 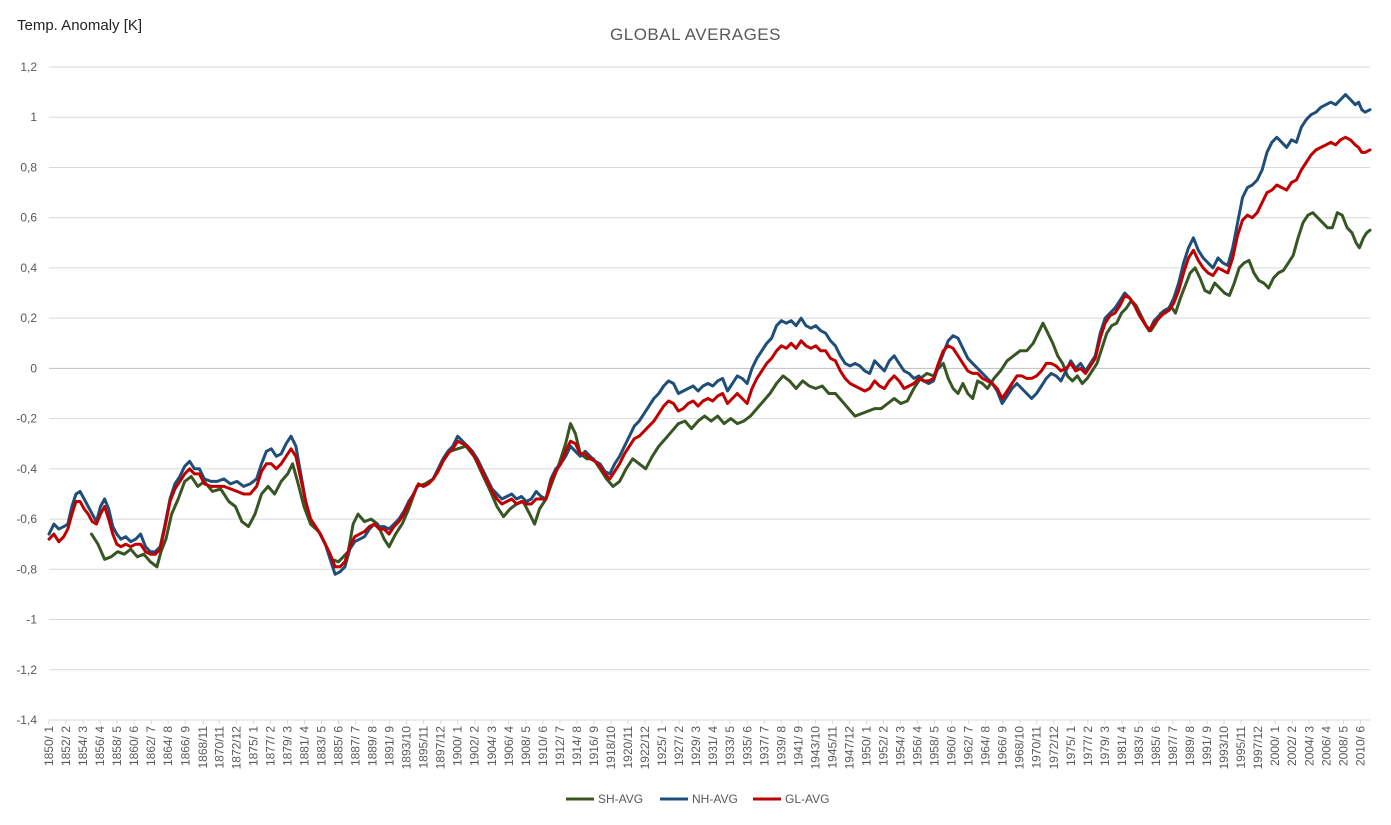 I want to click on x-tick-label: 2002/ 2, so click(x=1292, y=746).